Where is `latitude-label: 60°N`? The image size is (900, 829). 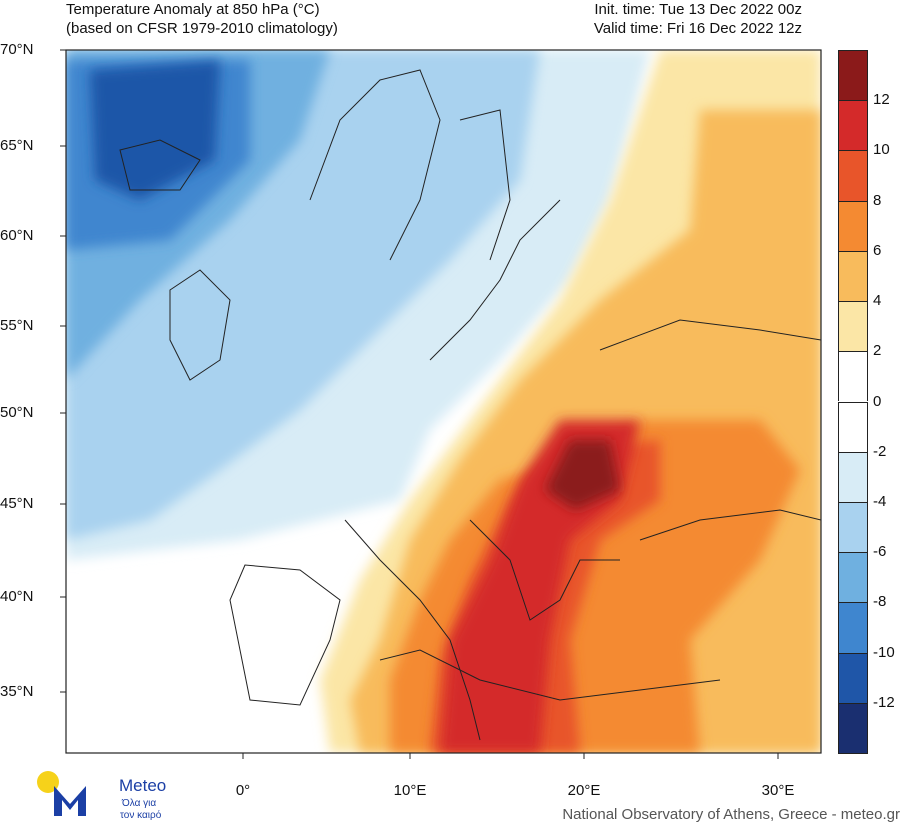
latitude-label: 60°N is located at coordinates (17, 235).